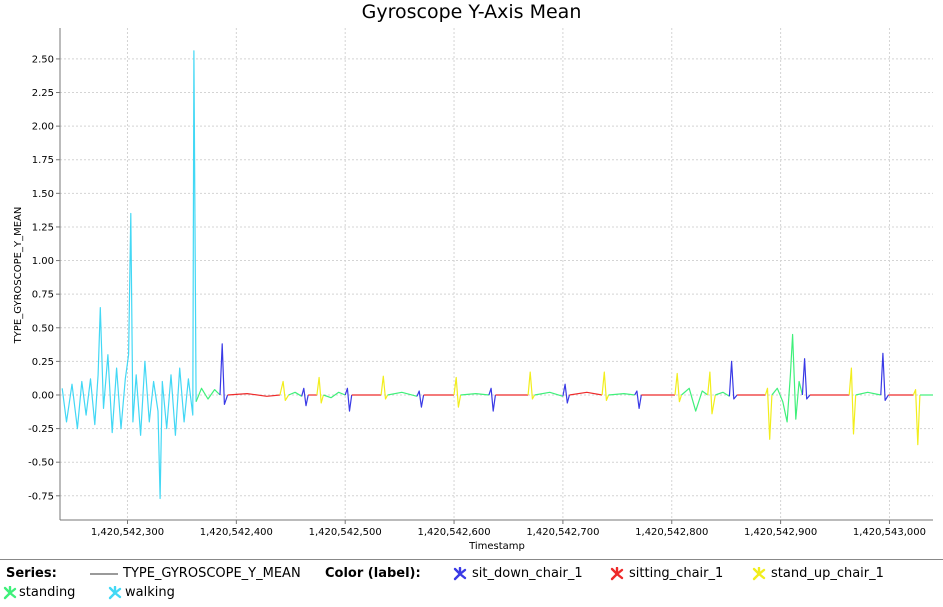  What do you see at coordinates (43, 261) in the screenshot?
I see `y-tick-label: 1.00` at bounding box center [43, 261].